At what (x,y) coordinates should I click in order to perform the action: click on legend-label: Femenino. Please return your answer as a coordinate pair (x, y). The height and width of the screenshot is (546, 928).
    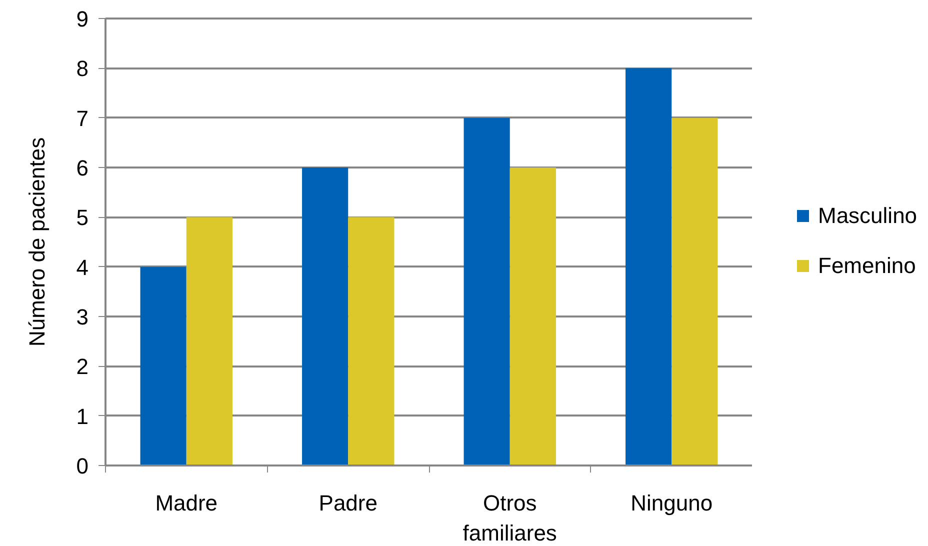
    Looking at the image, I should click on (867, 265).